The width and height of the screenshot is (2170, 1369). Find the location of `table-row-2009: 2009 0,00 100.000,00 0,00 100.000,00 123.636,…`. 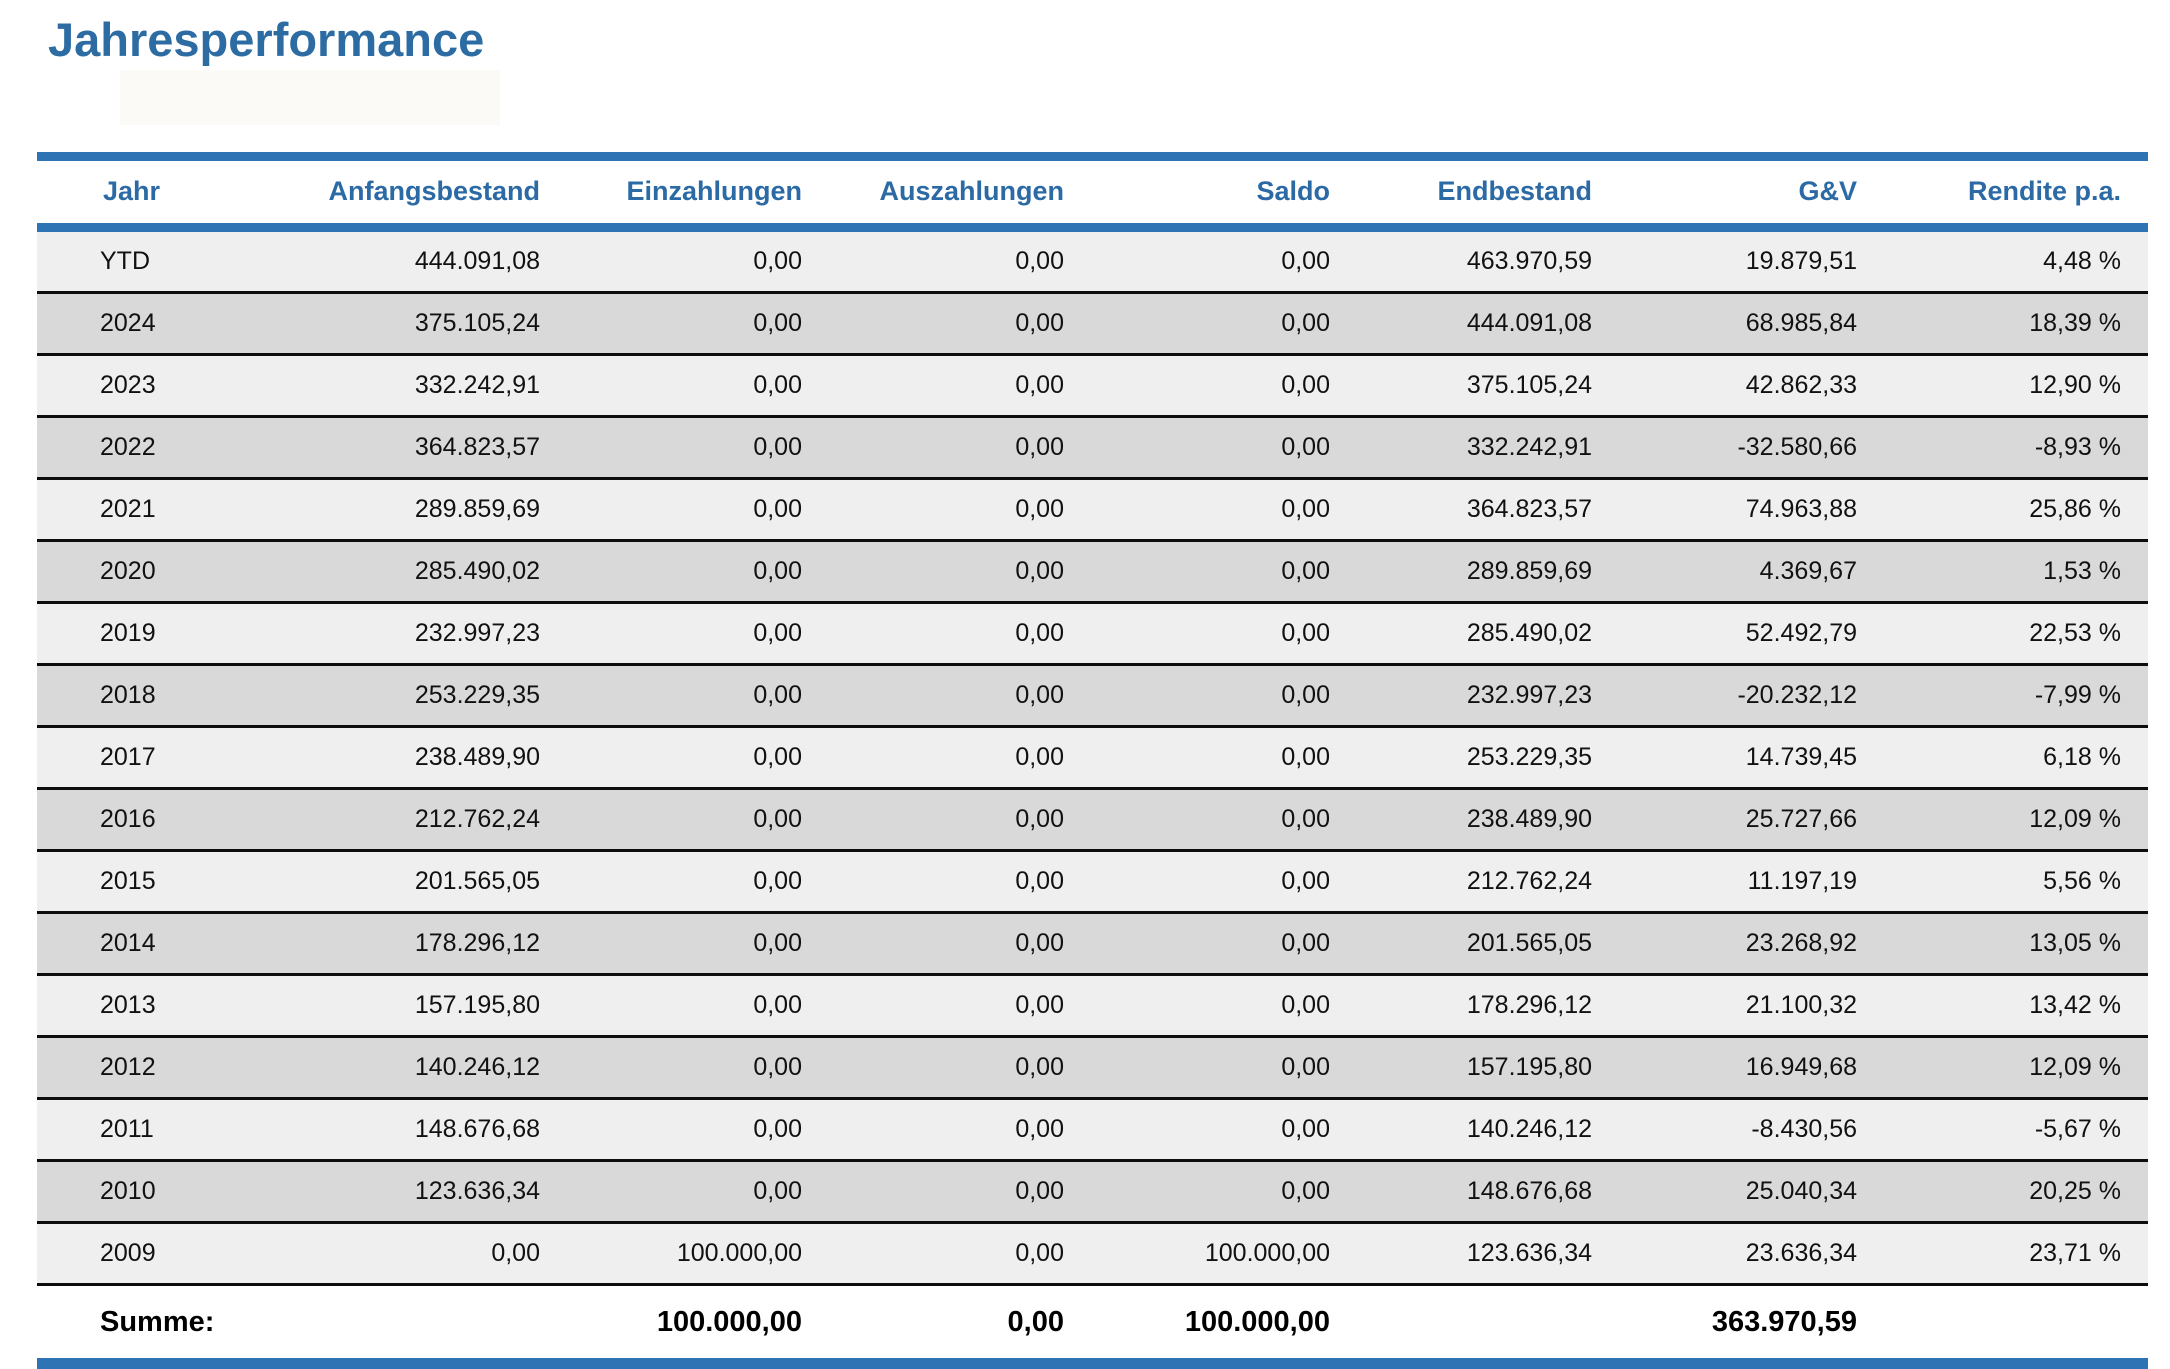

table-row-2009: 2009 0,00 100.000,00 0,00 100.000,00 123.636,… is located at coordinates (1092, 1253).